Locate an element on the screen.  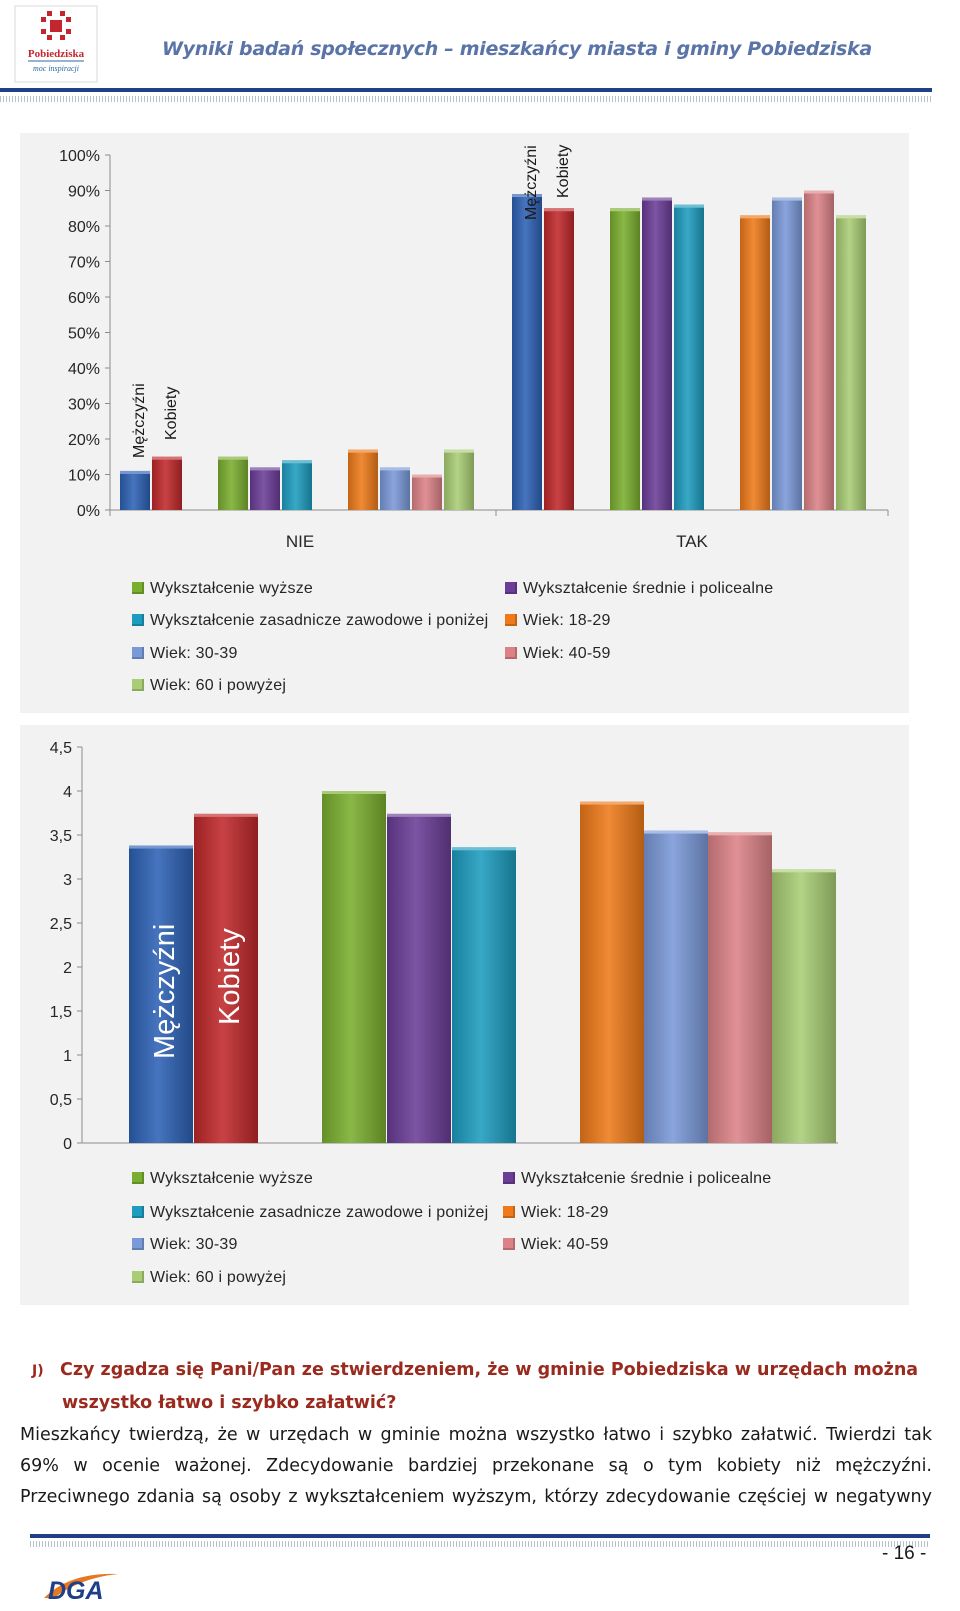
bar-7-tak is located at coordinates (787, 353).